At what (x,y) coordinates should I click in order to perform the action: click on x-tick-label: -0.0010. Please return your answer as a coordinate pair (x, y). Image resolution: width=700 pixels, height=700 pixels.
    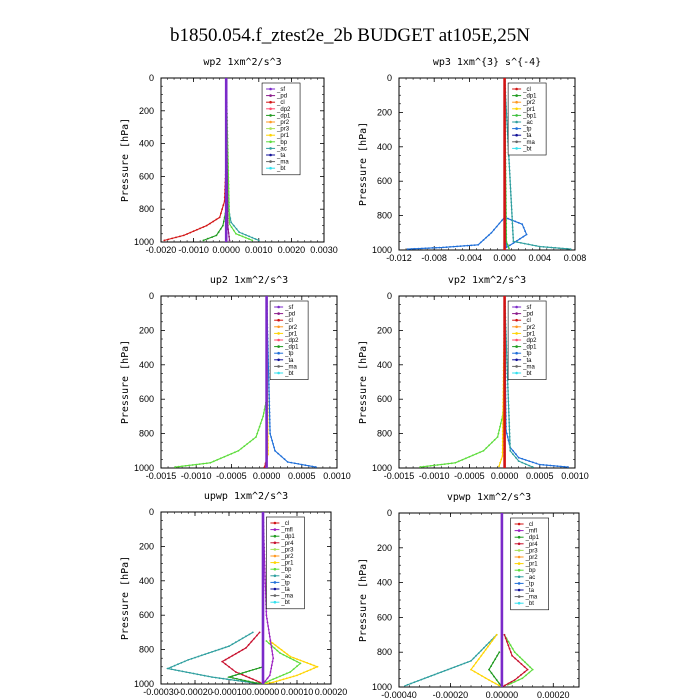
    Looking at the image, I should click on (434, 476).